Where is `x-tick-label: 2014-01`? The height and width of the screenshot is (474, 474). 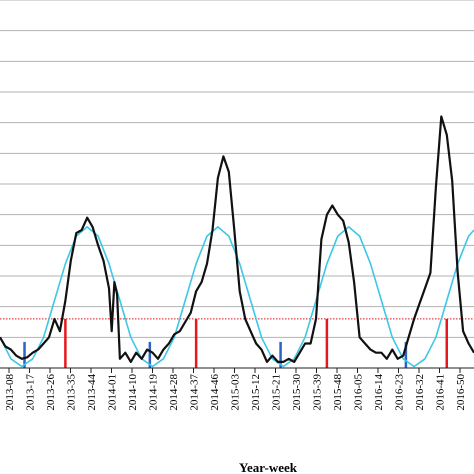 x-tick-label: 2014-01 is located at coordinates (113, 392).